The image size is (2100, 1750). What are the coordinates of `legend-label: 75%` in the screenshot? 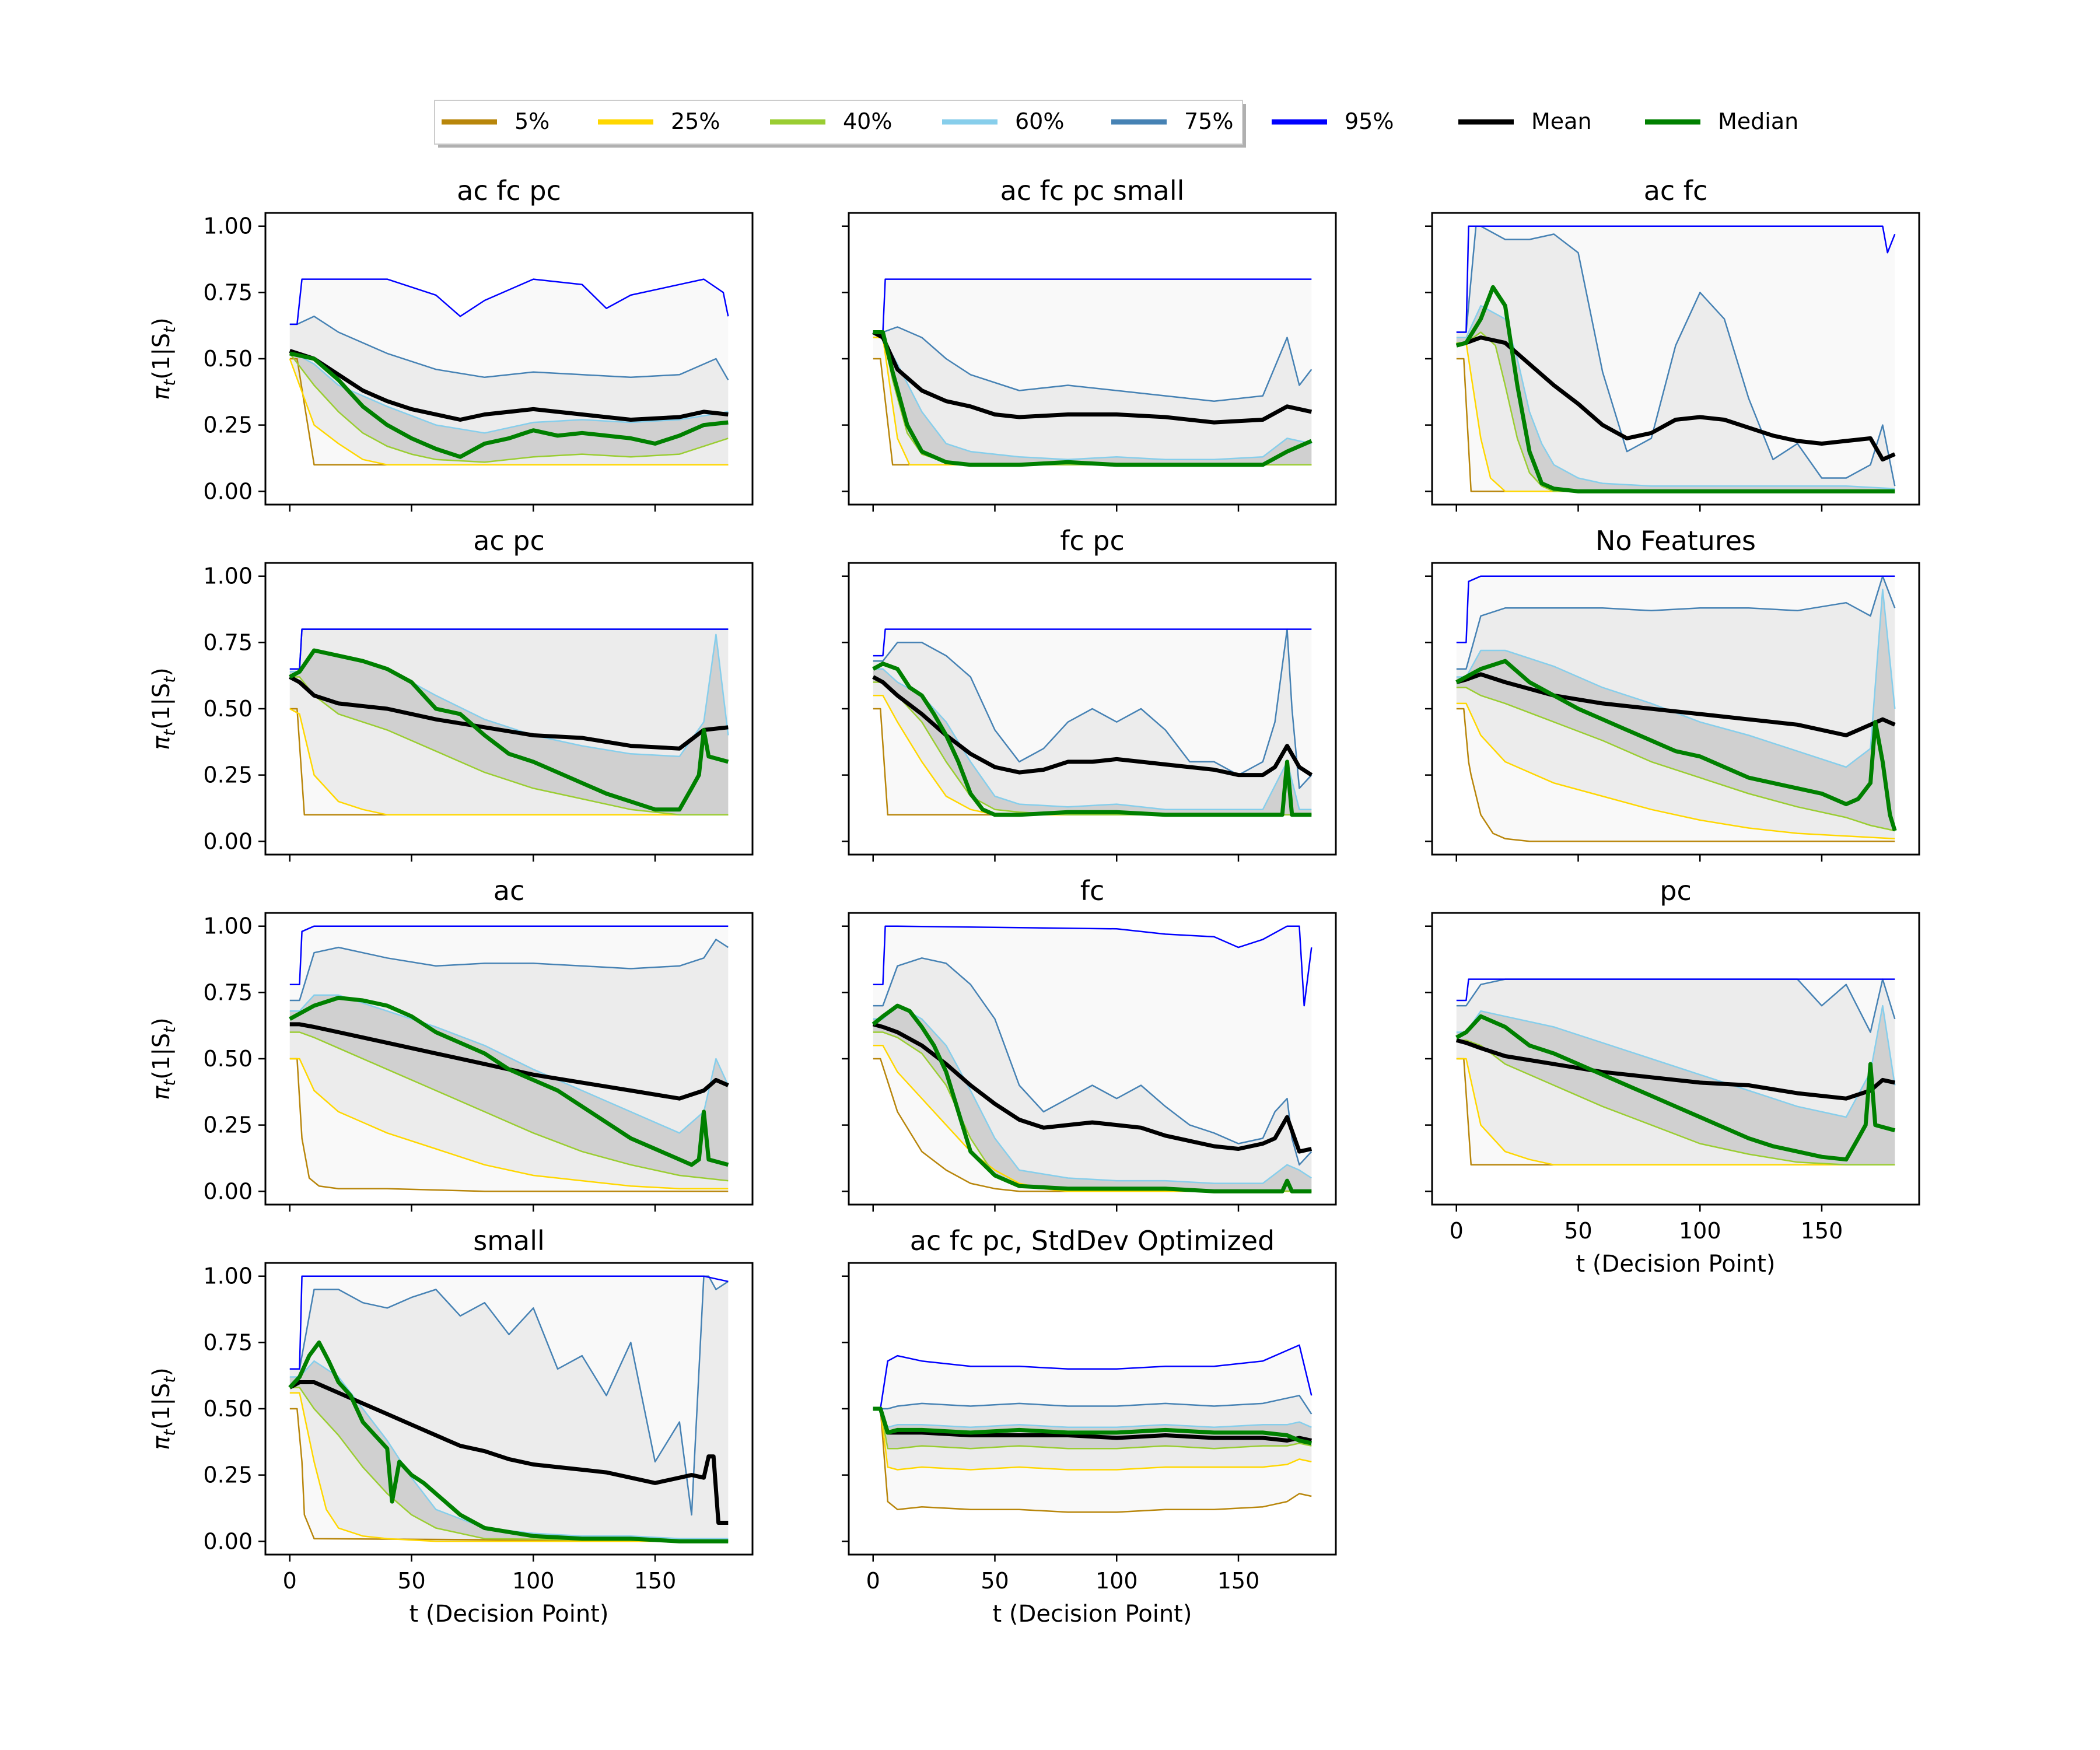 It's located at (1209, 121).